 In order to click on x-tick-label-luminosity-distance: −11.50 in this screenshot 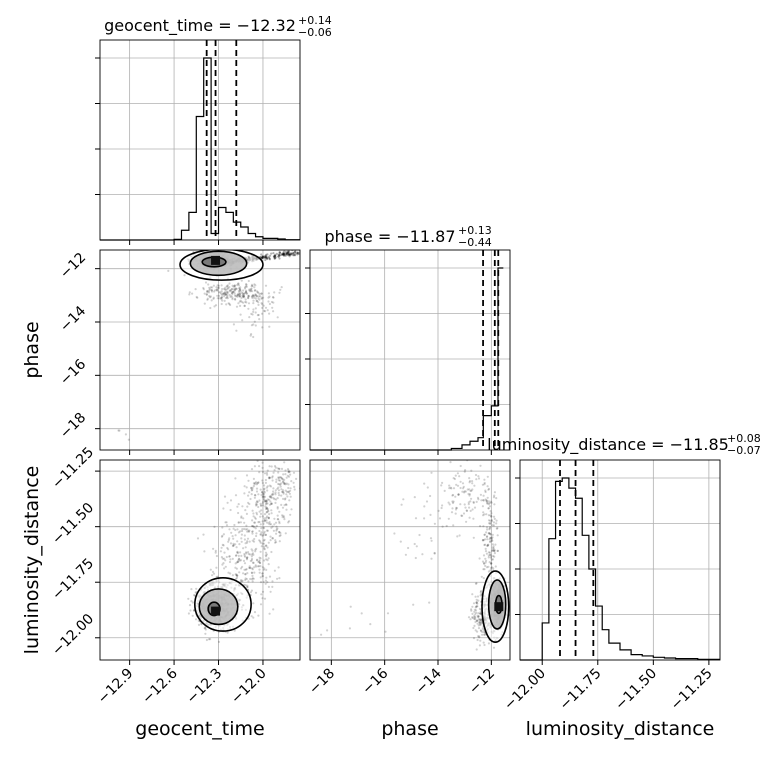, I will do `click(636, 690)`.